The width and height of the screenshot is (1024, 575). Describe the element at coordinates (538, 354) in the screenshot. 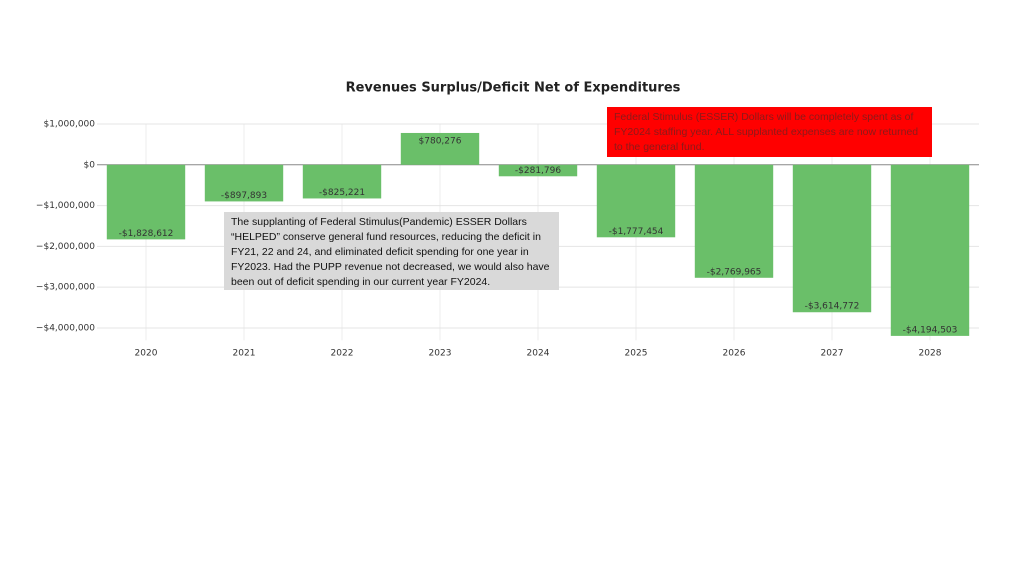

I see `x-tick-label: 2024` at that location.